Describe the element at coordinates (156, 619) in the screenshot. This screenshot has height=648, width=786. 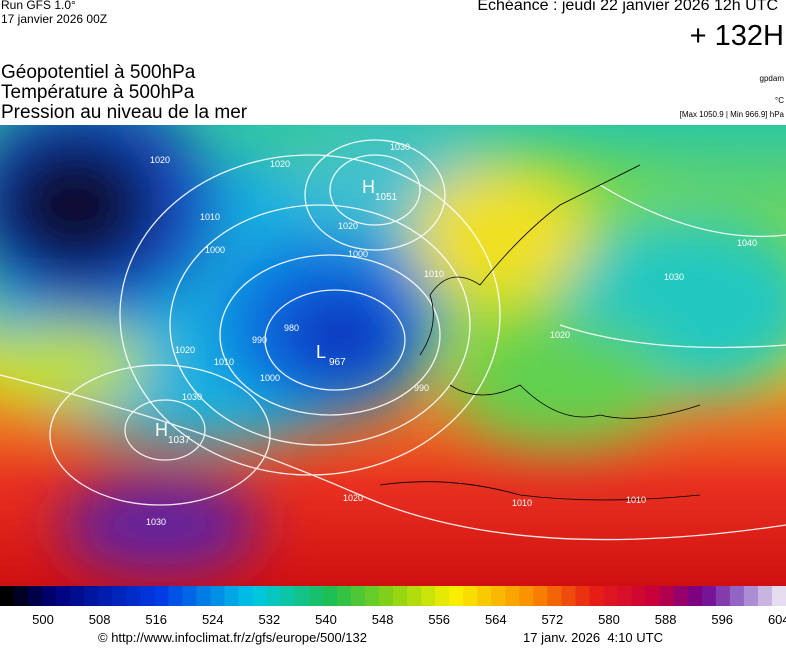
I see `colorbar-label: 516` at that location.